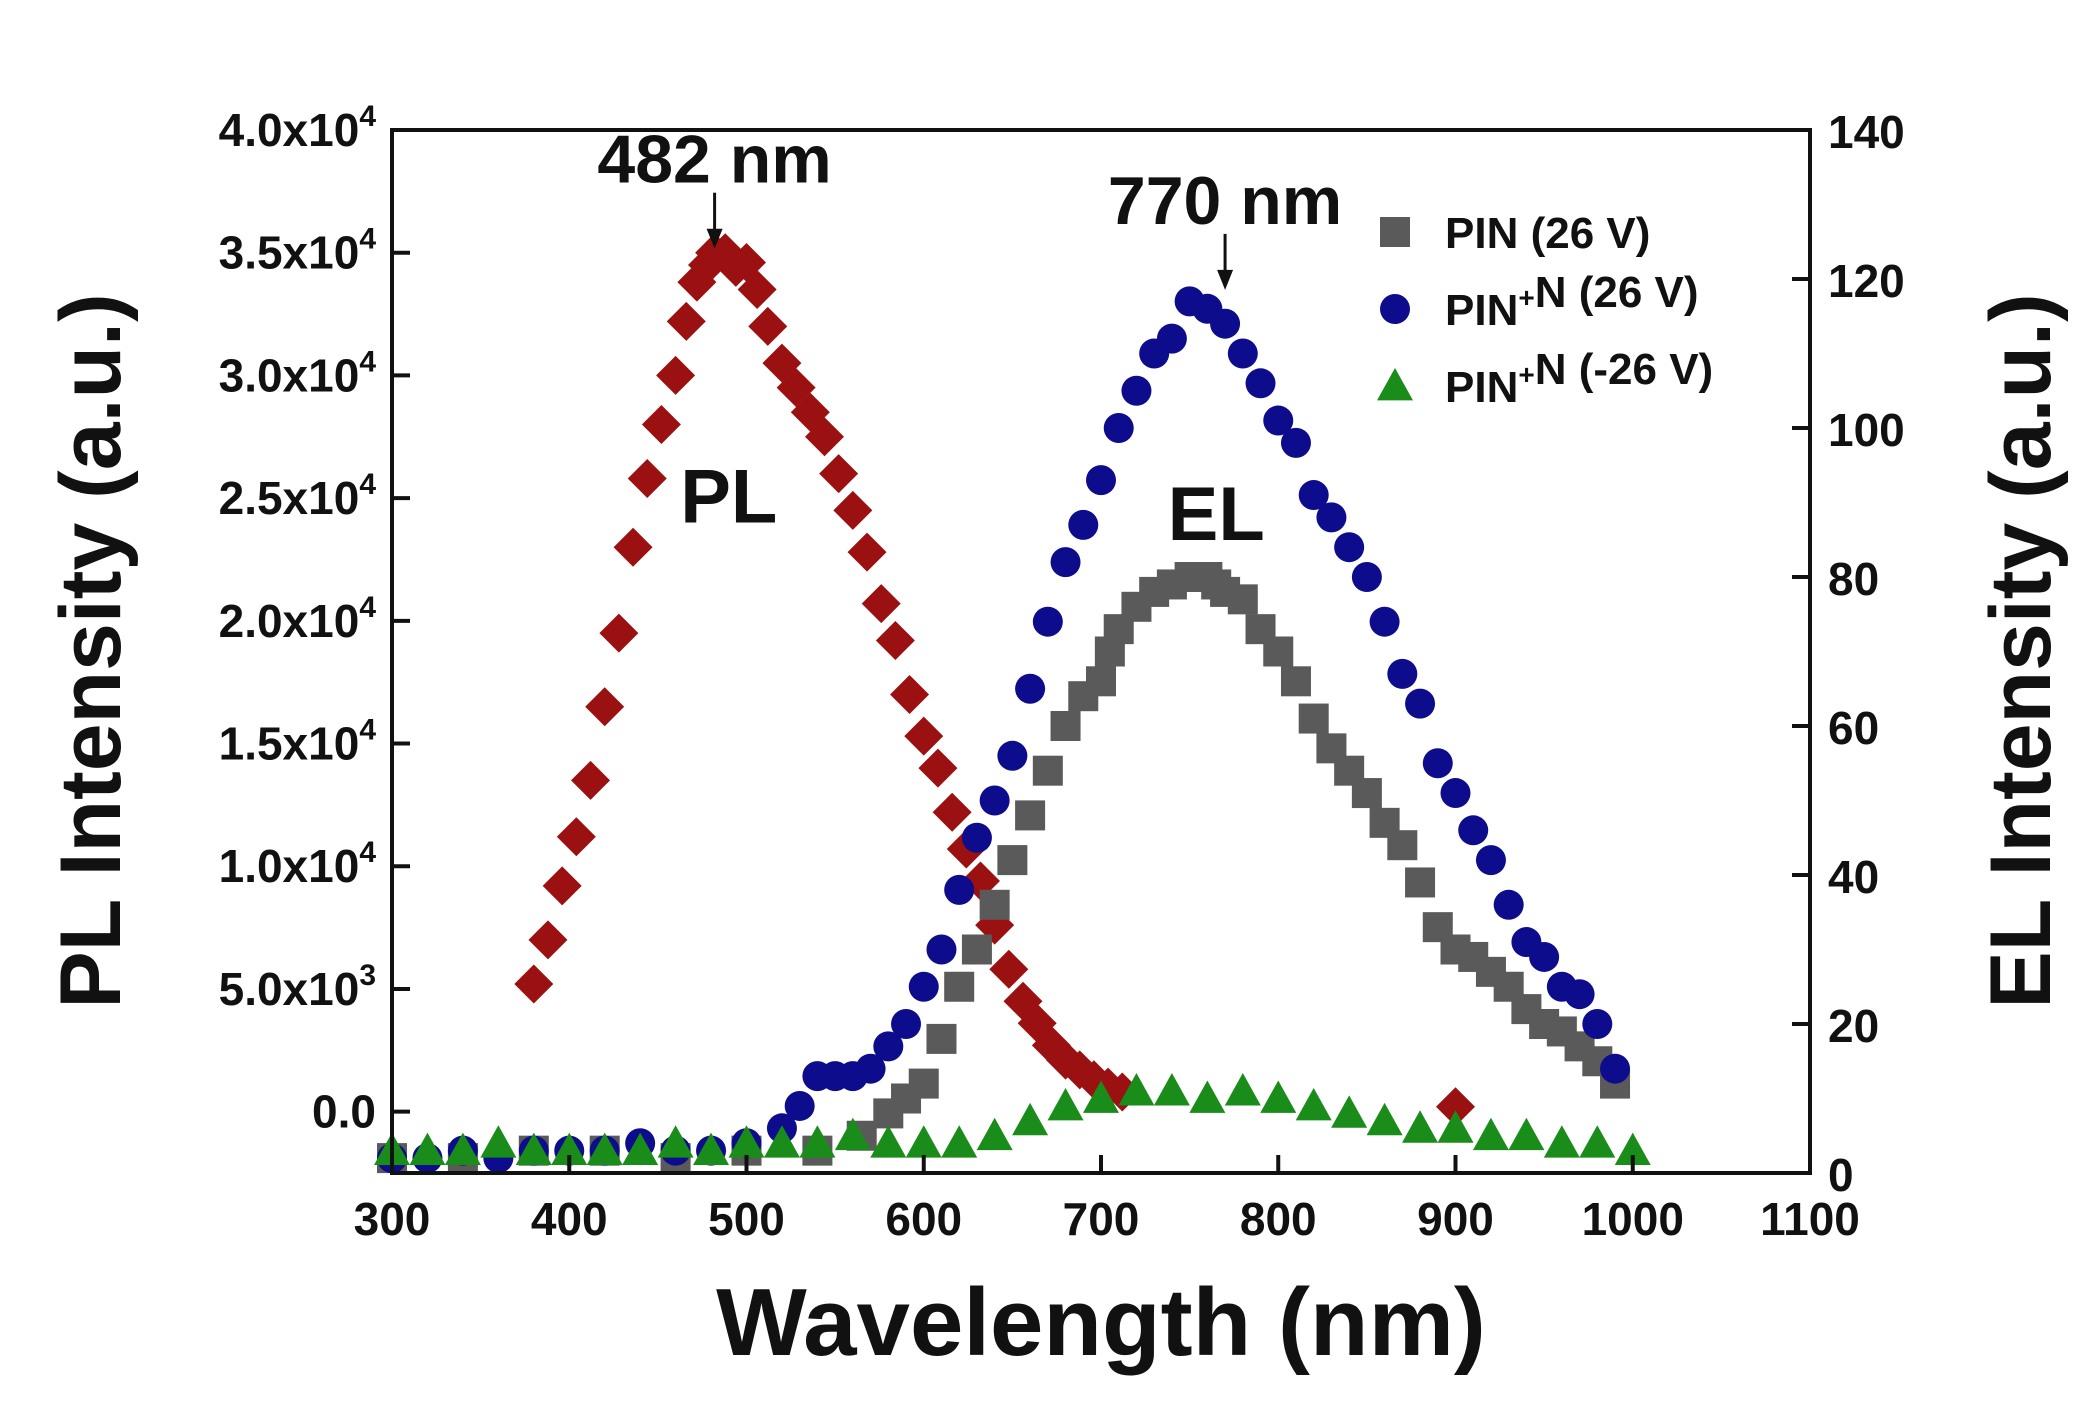  Describe the element at coordinates (1547, 233) in the screenshot. I see `legend-label: PIN (26 V)` at that location.